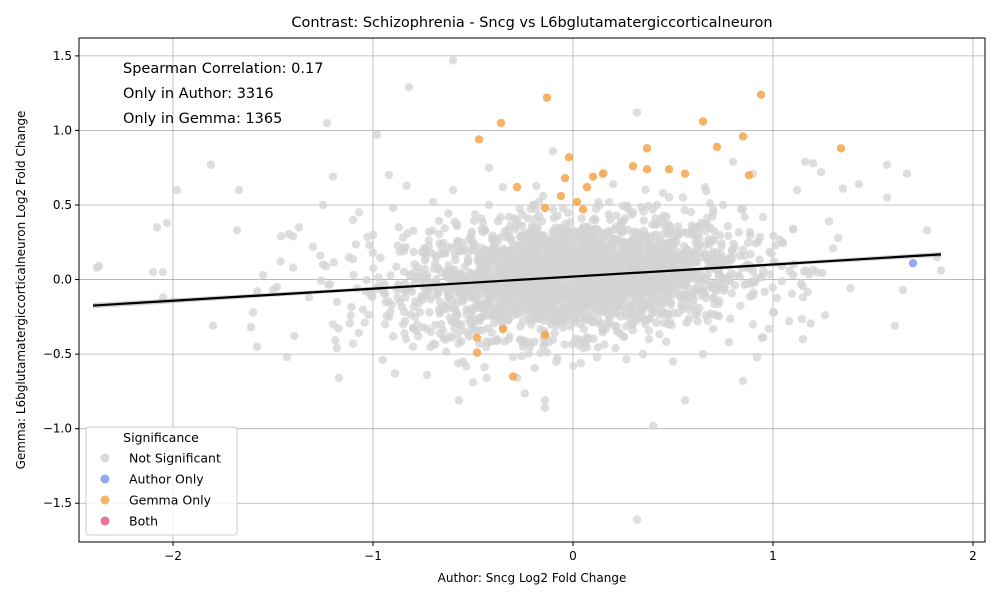 The image size is (1000, 600). I want to click on x-tick-label: 1, so click(773, 556).